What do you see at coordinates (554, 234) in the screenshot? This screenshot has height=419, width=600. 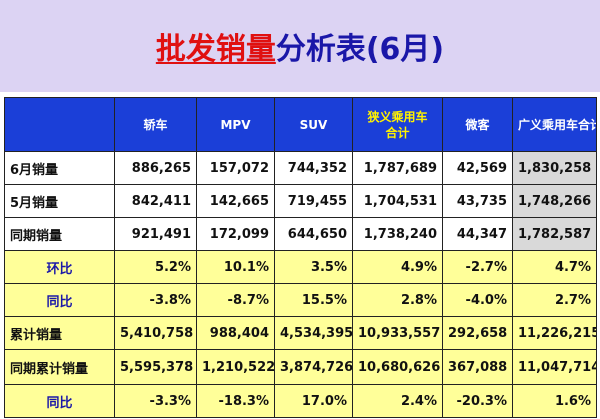 I see `cell-broad-total: 1,782,587` at bounding box center [554, 234].